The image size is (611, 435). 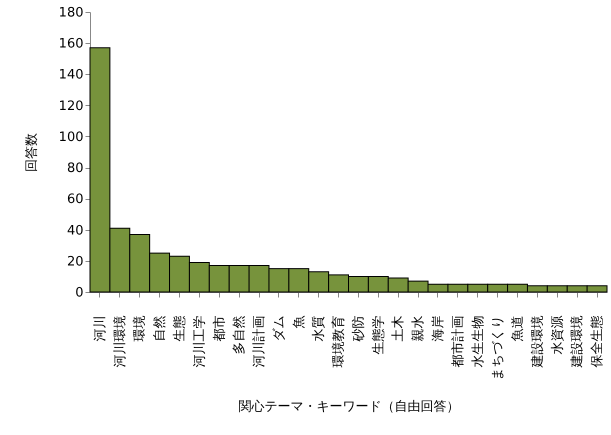 I want to click on y-tick-label: 0, so click(x=79, y=293).